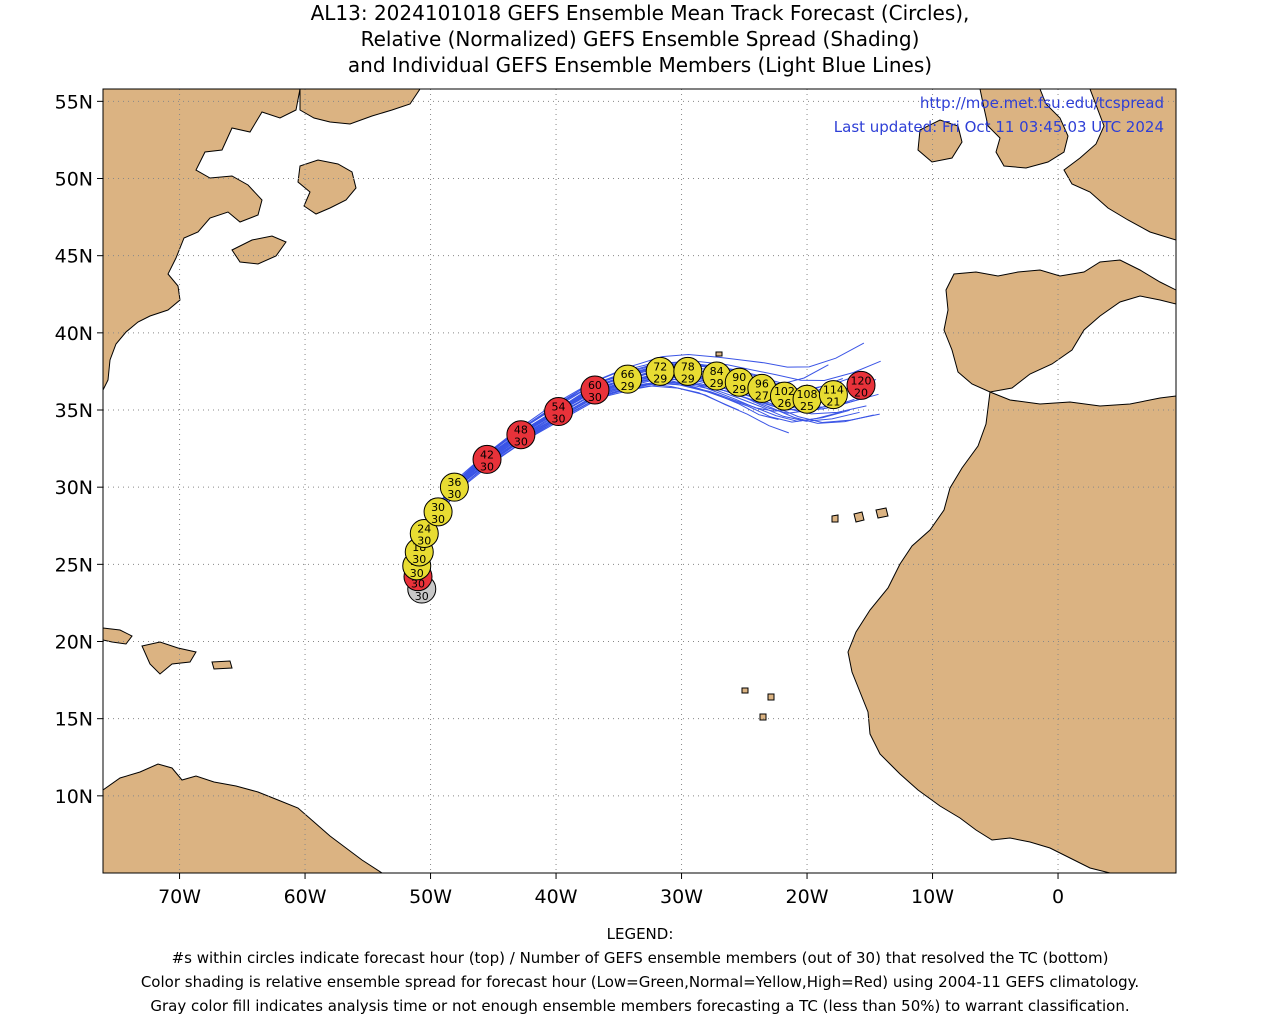 This screenshot has height=1024, width=1280. Describe the element at coordinates (688, 366) in the screenshot. I see `forecast-hour: 78` at that location.